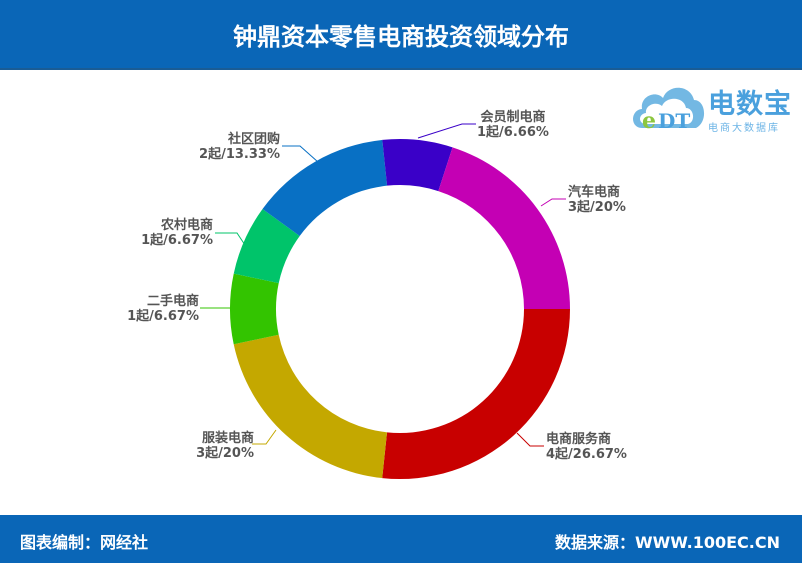 The width and height of the screenshot is (802, 567). What do you see at coordinates (513, 132) in the screenshot?
I see `label-value: 1起/6.66%` at bounding box center [513, 132].